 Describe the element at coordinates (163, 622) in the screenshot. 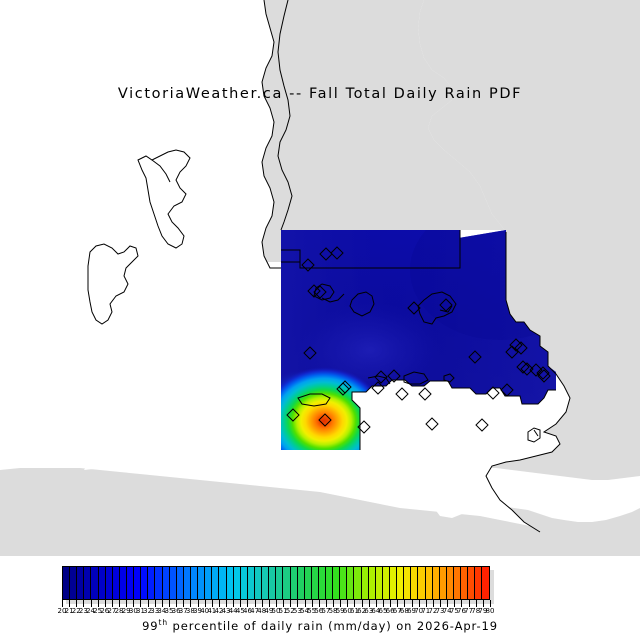

I see `percentile-suffix: th` at that location.